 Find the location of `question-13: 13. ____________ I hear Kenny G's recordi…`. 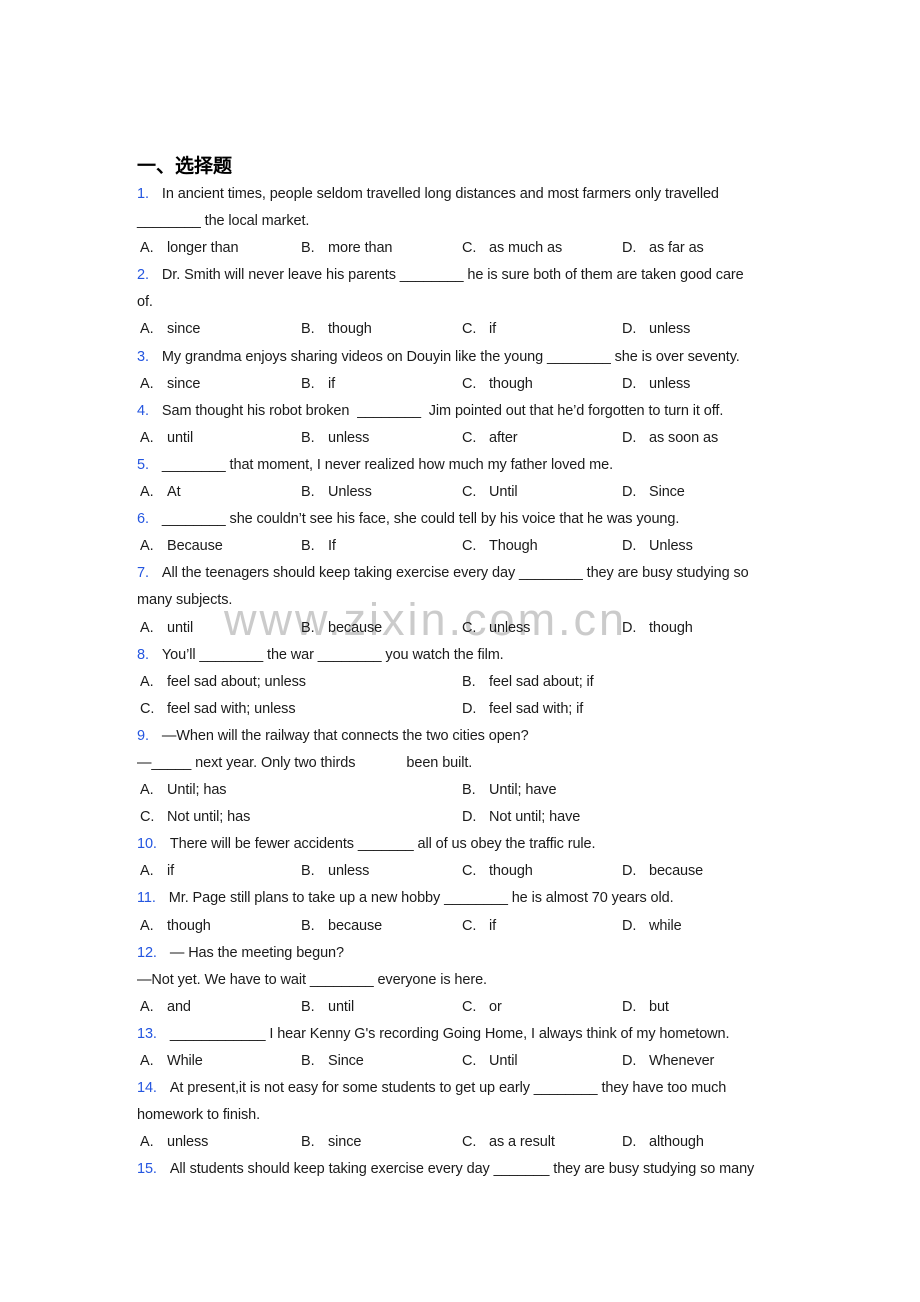

question-13: 13. ____________ I hear Kenny G's recordi… is located at coordinates (477, 1048).